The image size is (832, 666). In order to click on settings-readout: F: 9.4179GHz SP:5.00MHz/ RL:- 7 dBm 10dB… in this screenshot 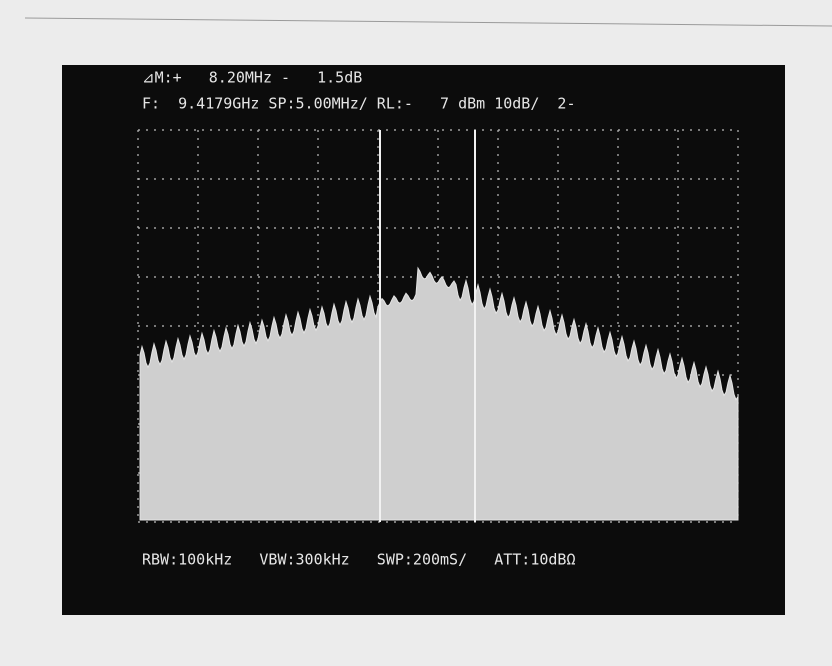, I will do `click(358, 104)`.